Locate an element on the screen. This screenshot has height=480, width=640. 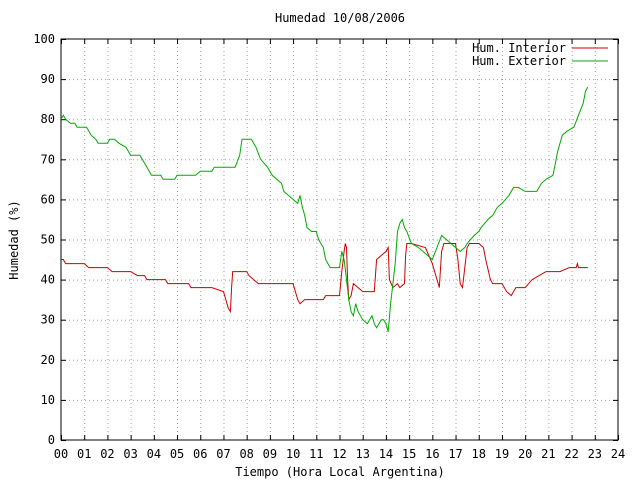
legend-label-interior: Hum. Interior is located at coordinates (519, 48).